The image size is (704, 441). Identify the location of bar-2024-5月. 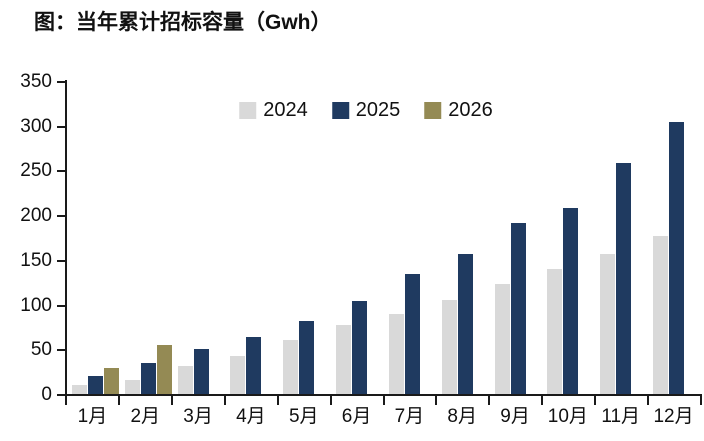
(291, 367).